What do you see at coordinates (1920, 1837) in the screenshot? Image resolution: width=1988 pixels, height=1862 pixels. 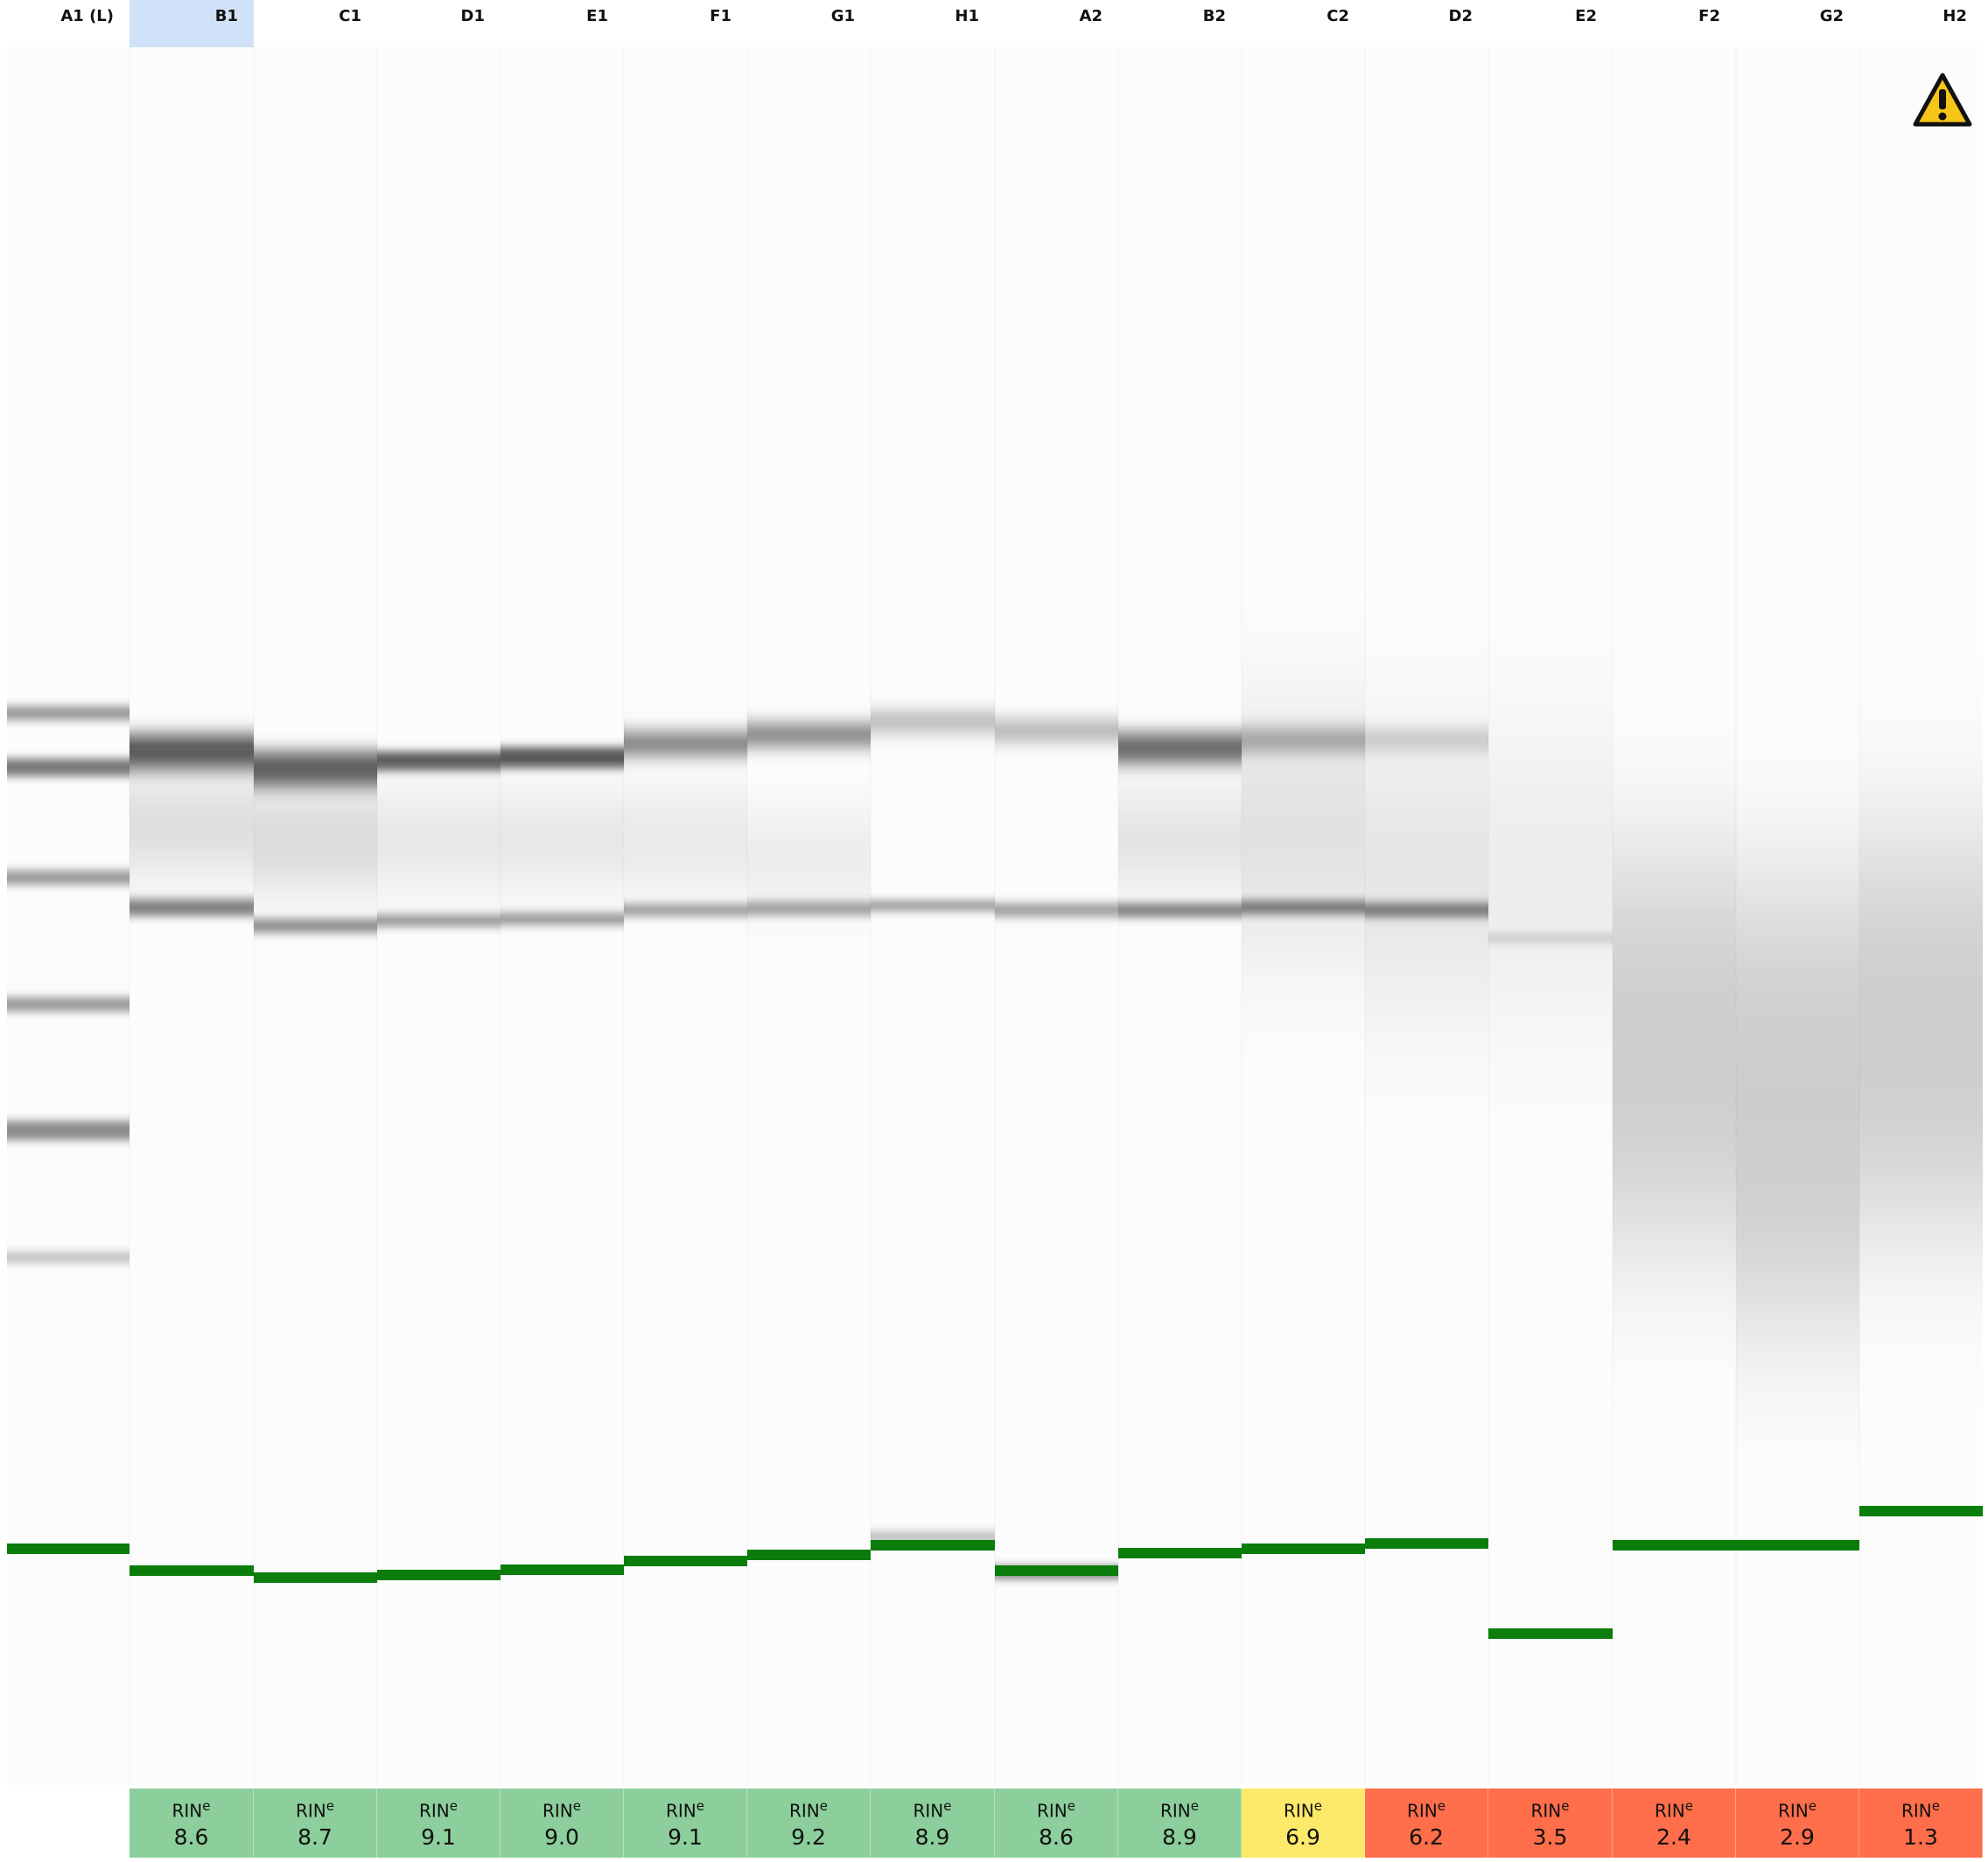 I see `rin-value: 1.3` at bounding box center [1920, 1837].